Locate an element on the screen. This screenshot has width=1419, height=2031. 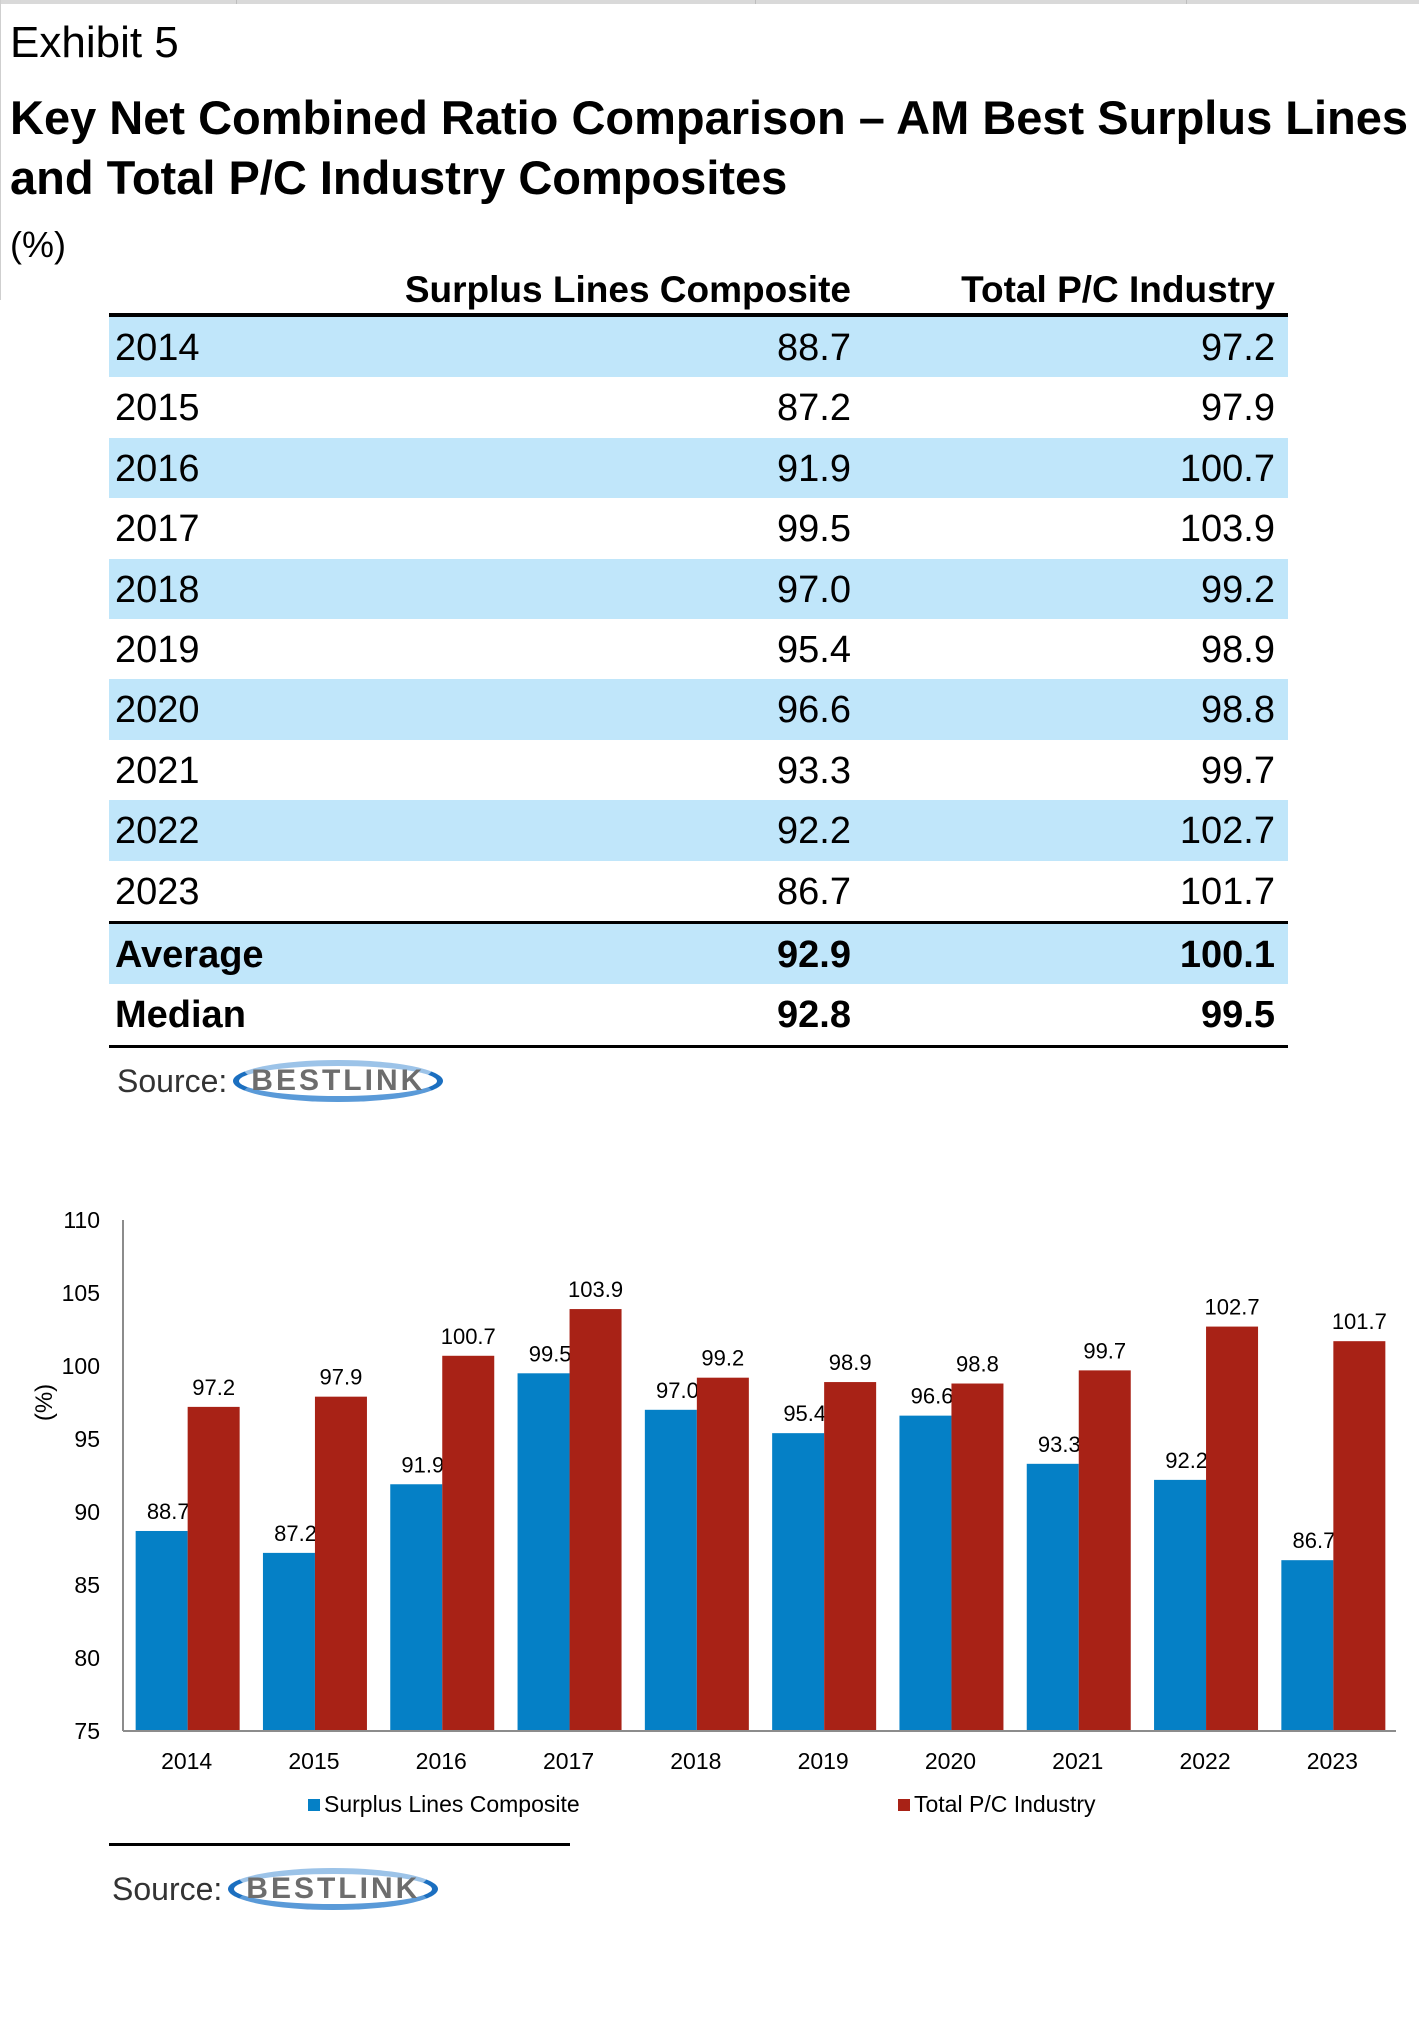
summary-label: Median is located at coordinates (180, 1015).